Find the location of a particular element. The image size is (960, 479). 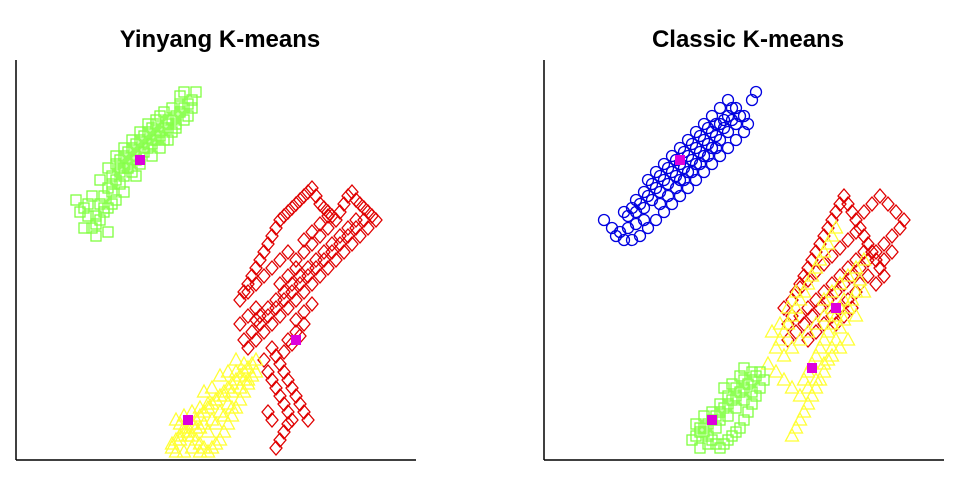

centroid-marker is located at coordinates (680, 160).